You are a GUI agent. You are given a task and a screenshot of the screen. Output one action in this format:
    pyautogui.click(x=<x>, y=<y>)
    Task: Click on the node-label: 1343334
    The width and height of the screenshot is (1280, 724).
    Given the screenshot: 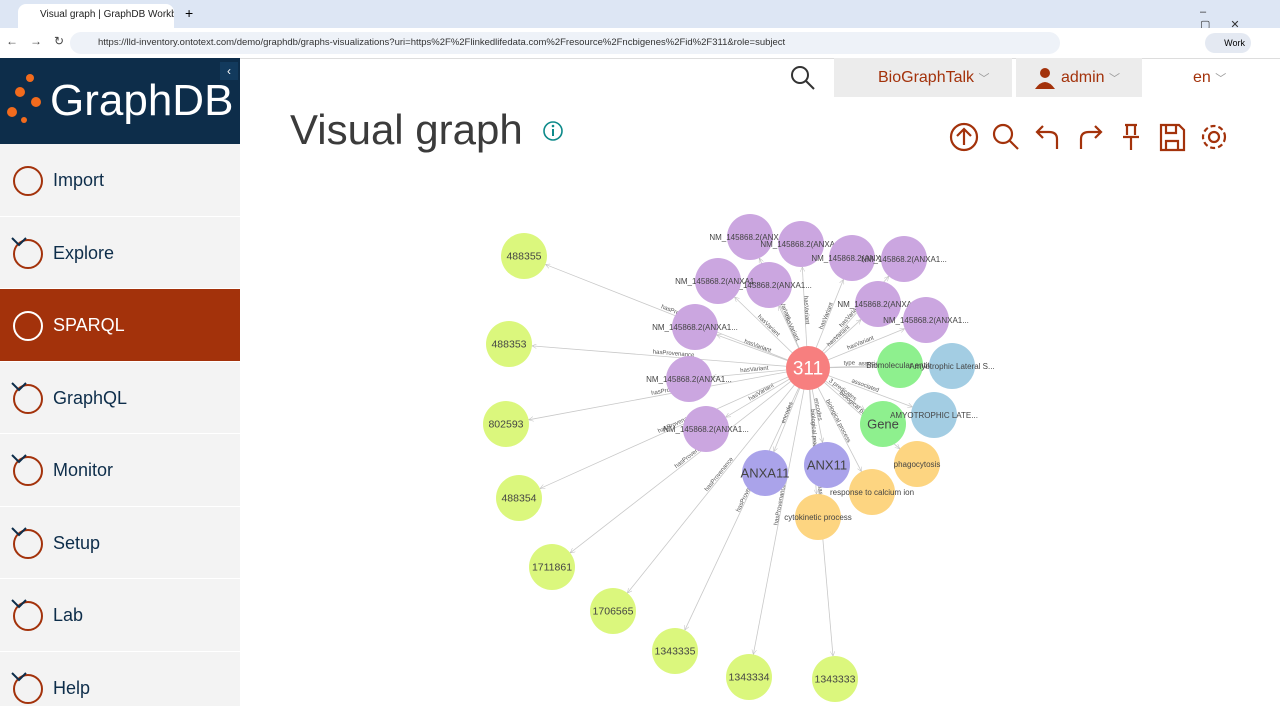 What is the action you would take?
    pyautogui.click(x=749, y=678)
    